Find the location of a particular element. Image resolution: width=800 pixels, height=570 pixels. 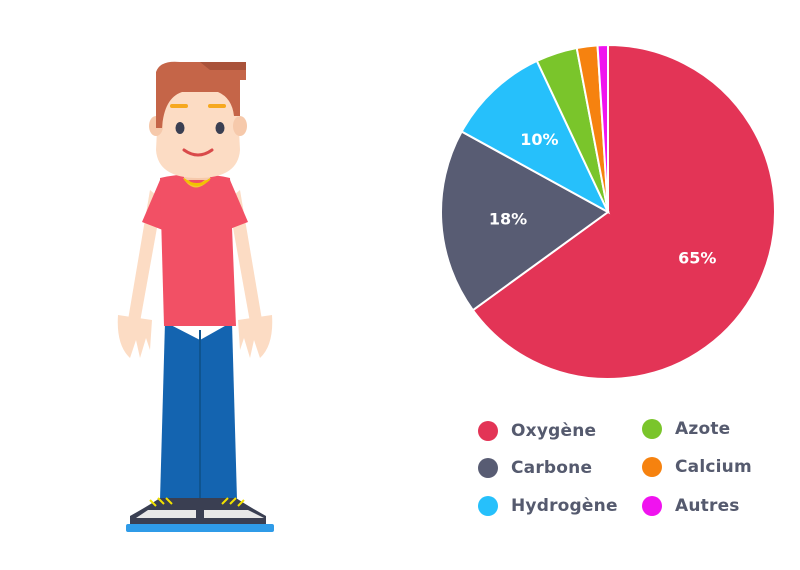

legend-label: Calcium is located at coordinates (713, 467).